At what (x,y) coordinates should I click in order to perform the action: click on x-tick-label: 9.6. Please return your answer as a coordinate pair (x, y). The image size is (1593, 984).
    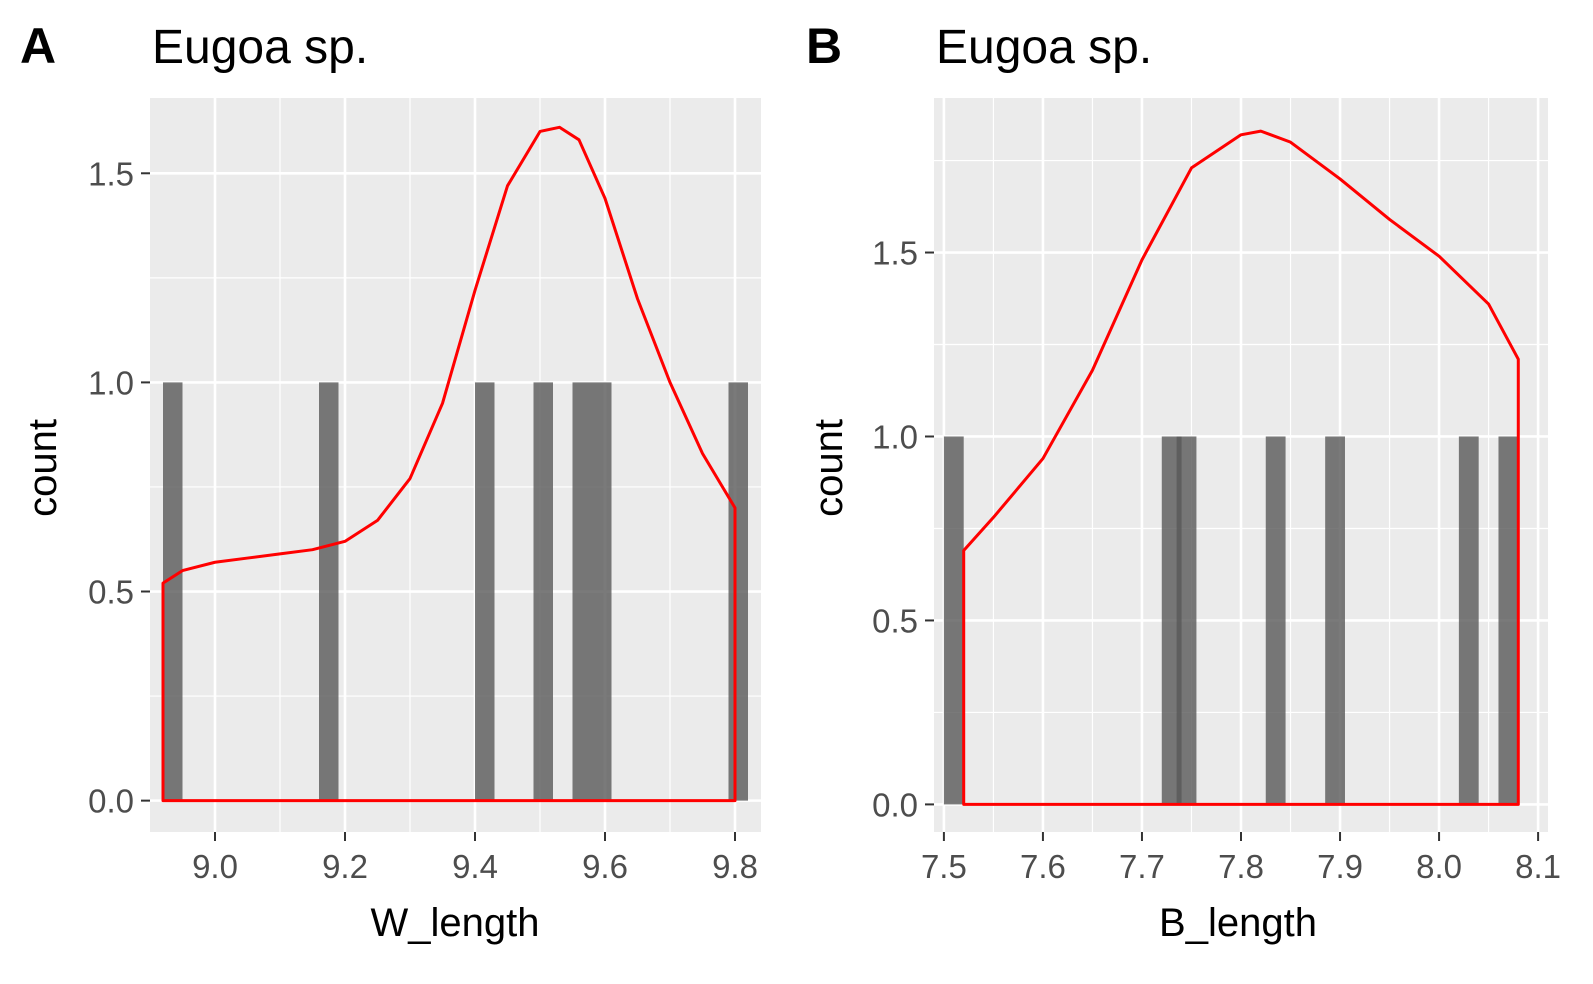
    Looking at the image, I should click on (605, 866).